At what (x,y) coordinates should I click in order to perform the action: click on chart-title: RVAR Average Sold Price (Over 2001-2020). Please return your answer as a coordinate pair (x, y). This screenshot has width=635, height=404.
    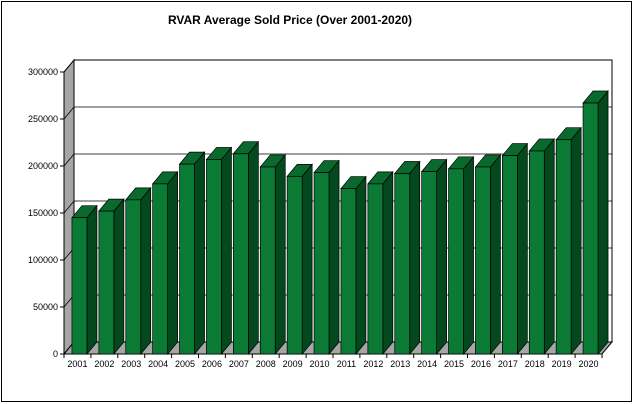
    Looking at the image, I should click on (290, 20).